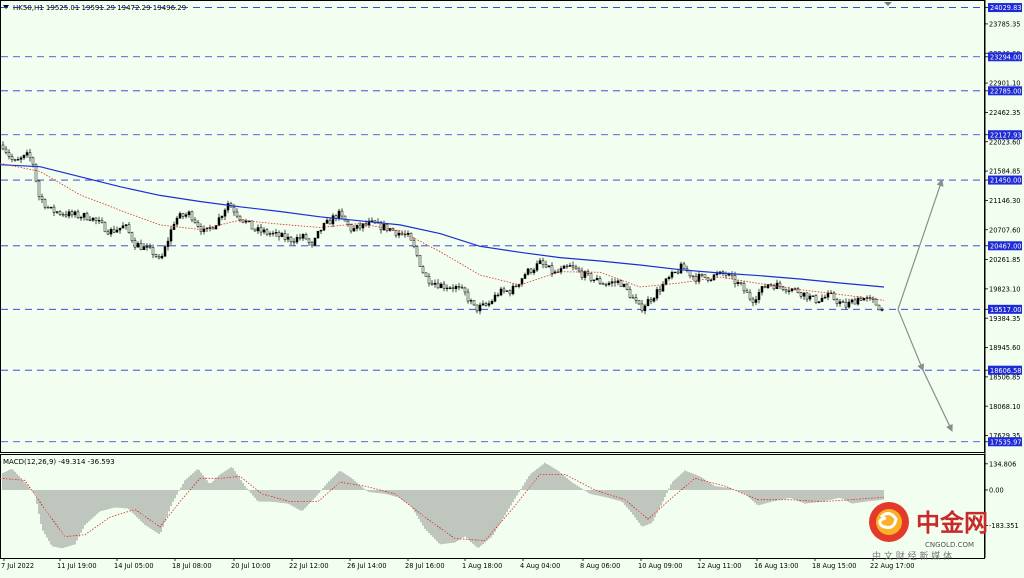  I want to click on time-tick-label: 4 Aug 04:00, so click(540, 566).